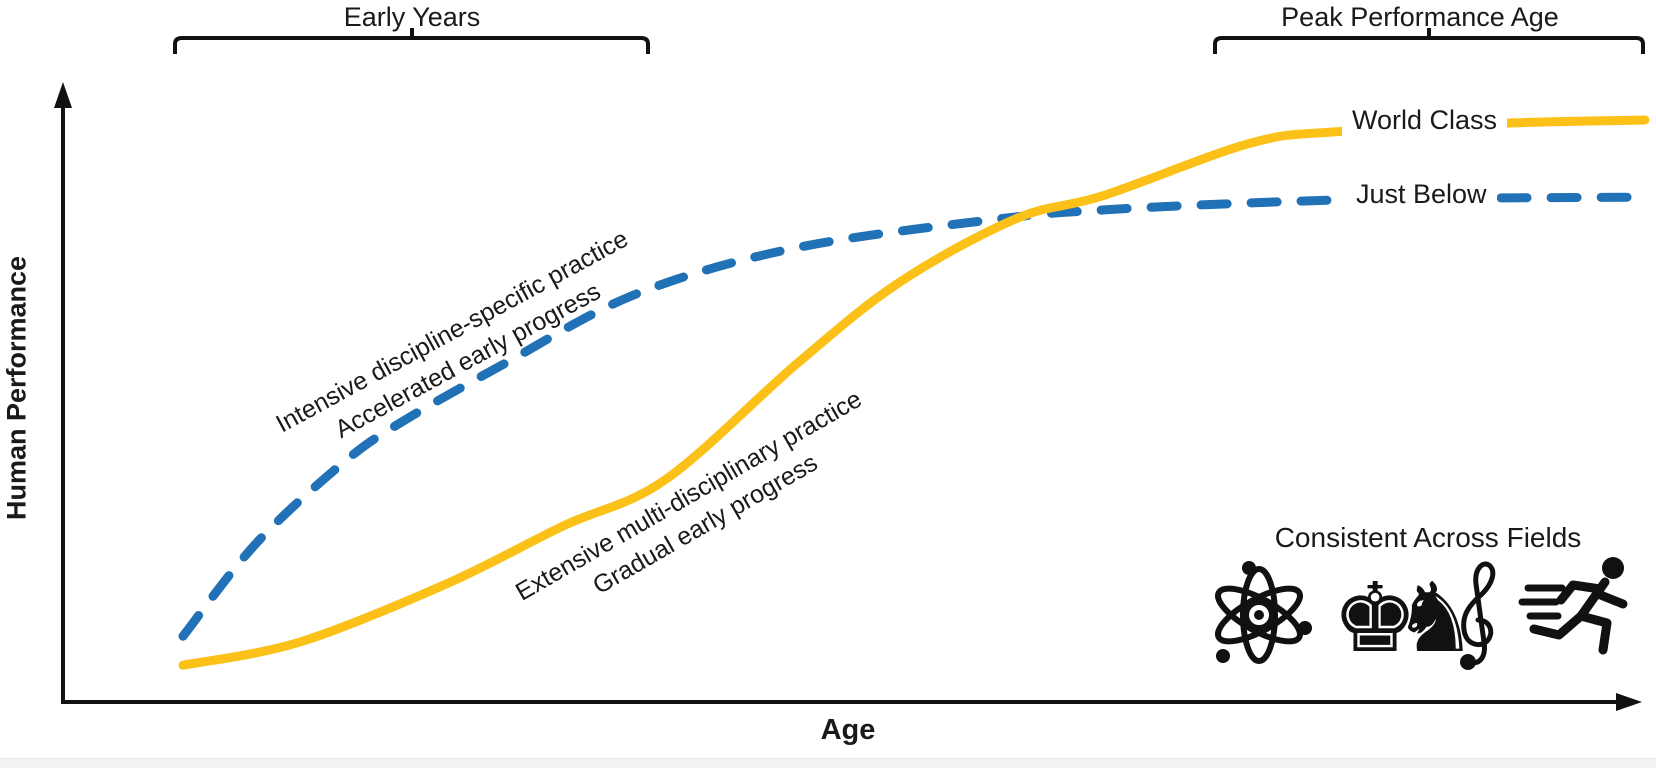  What do you see at coordinates (848, 730) in the screenshot?
I see `x-axis-label: Age` at bounding box center [848, 730].